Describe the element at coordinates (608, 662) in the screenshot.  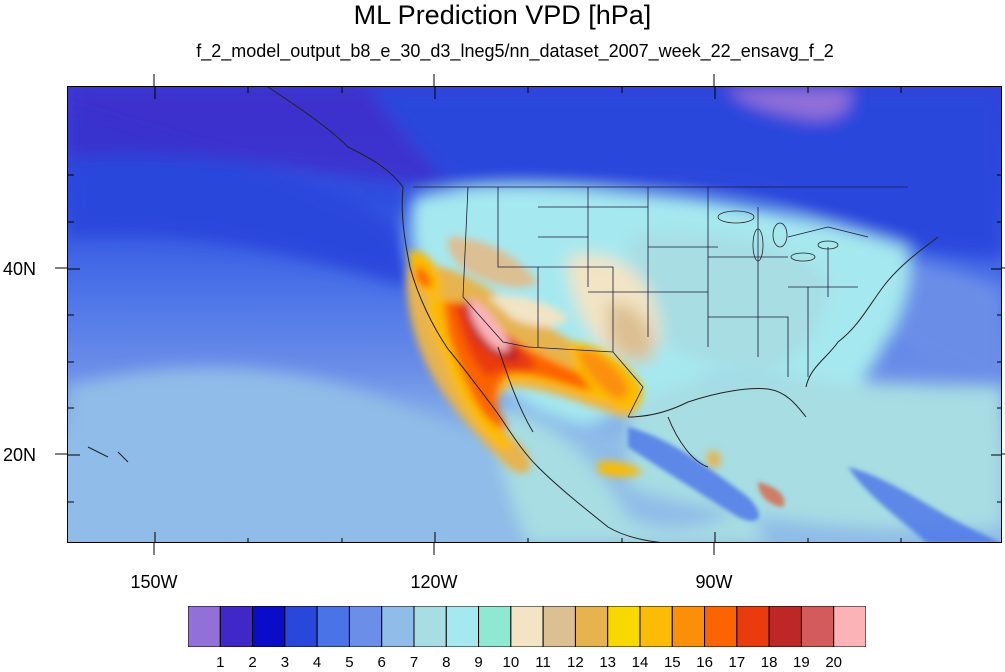
I see `colorbar-level-label: 13` at that location.